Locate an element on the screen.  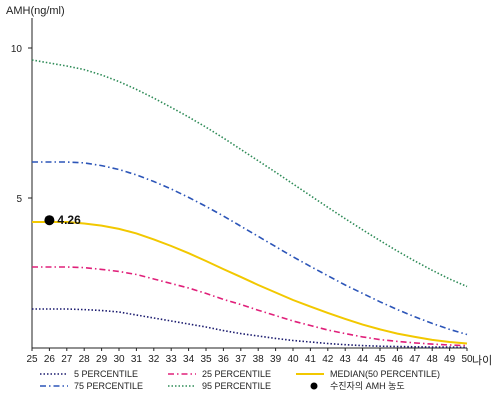
legend-label-0: 5 PERCENTILE is located at coordinates (106, 374).